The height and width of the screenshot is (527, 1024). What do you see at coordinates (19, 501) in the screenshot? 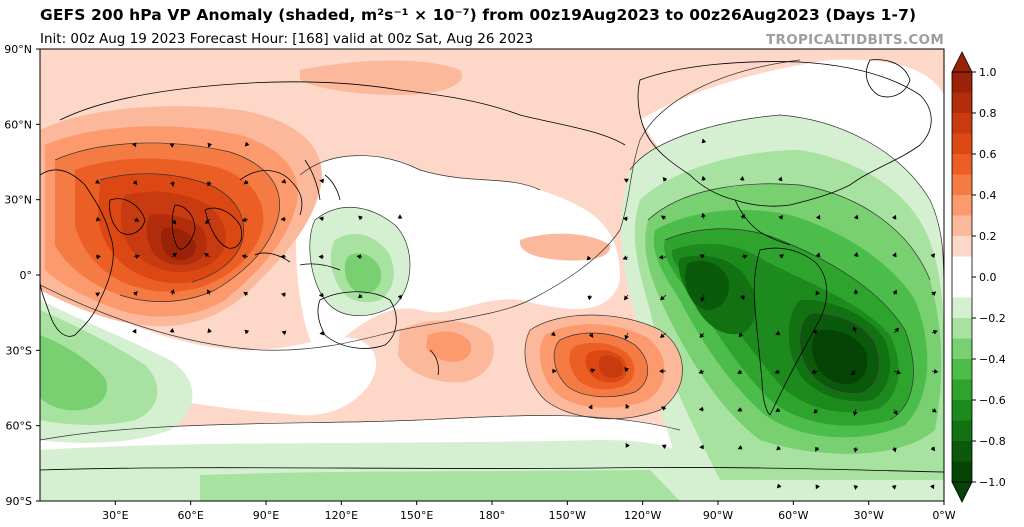
I see `lat-tick-label: 90°S` at bounding box center [19, 501].